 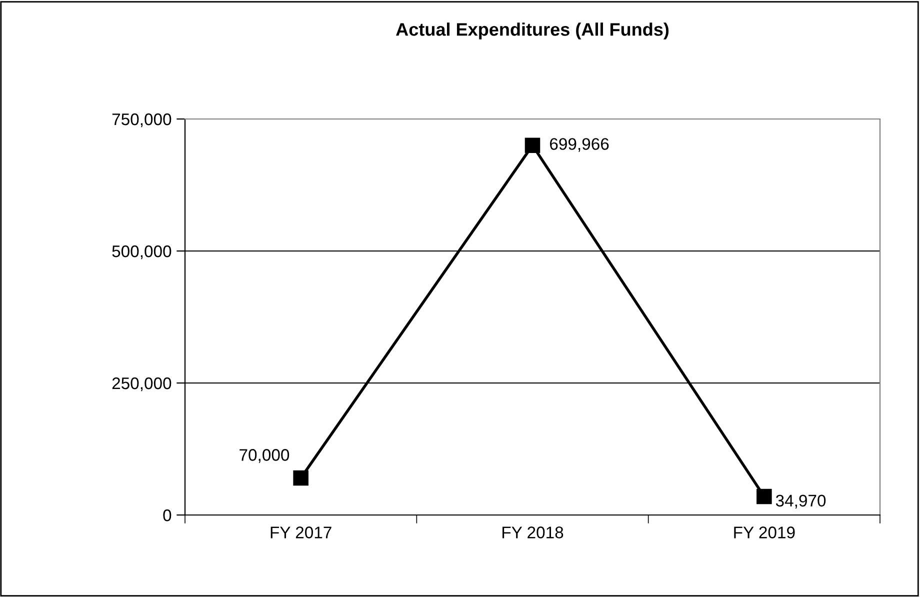 I want to click on x-tick-label: FY 2017, so click(x=301, y=532).